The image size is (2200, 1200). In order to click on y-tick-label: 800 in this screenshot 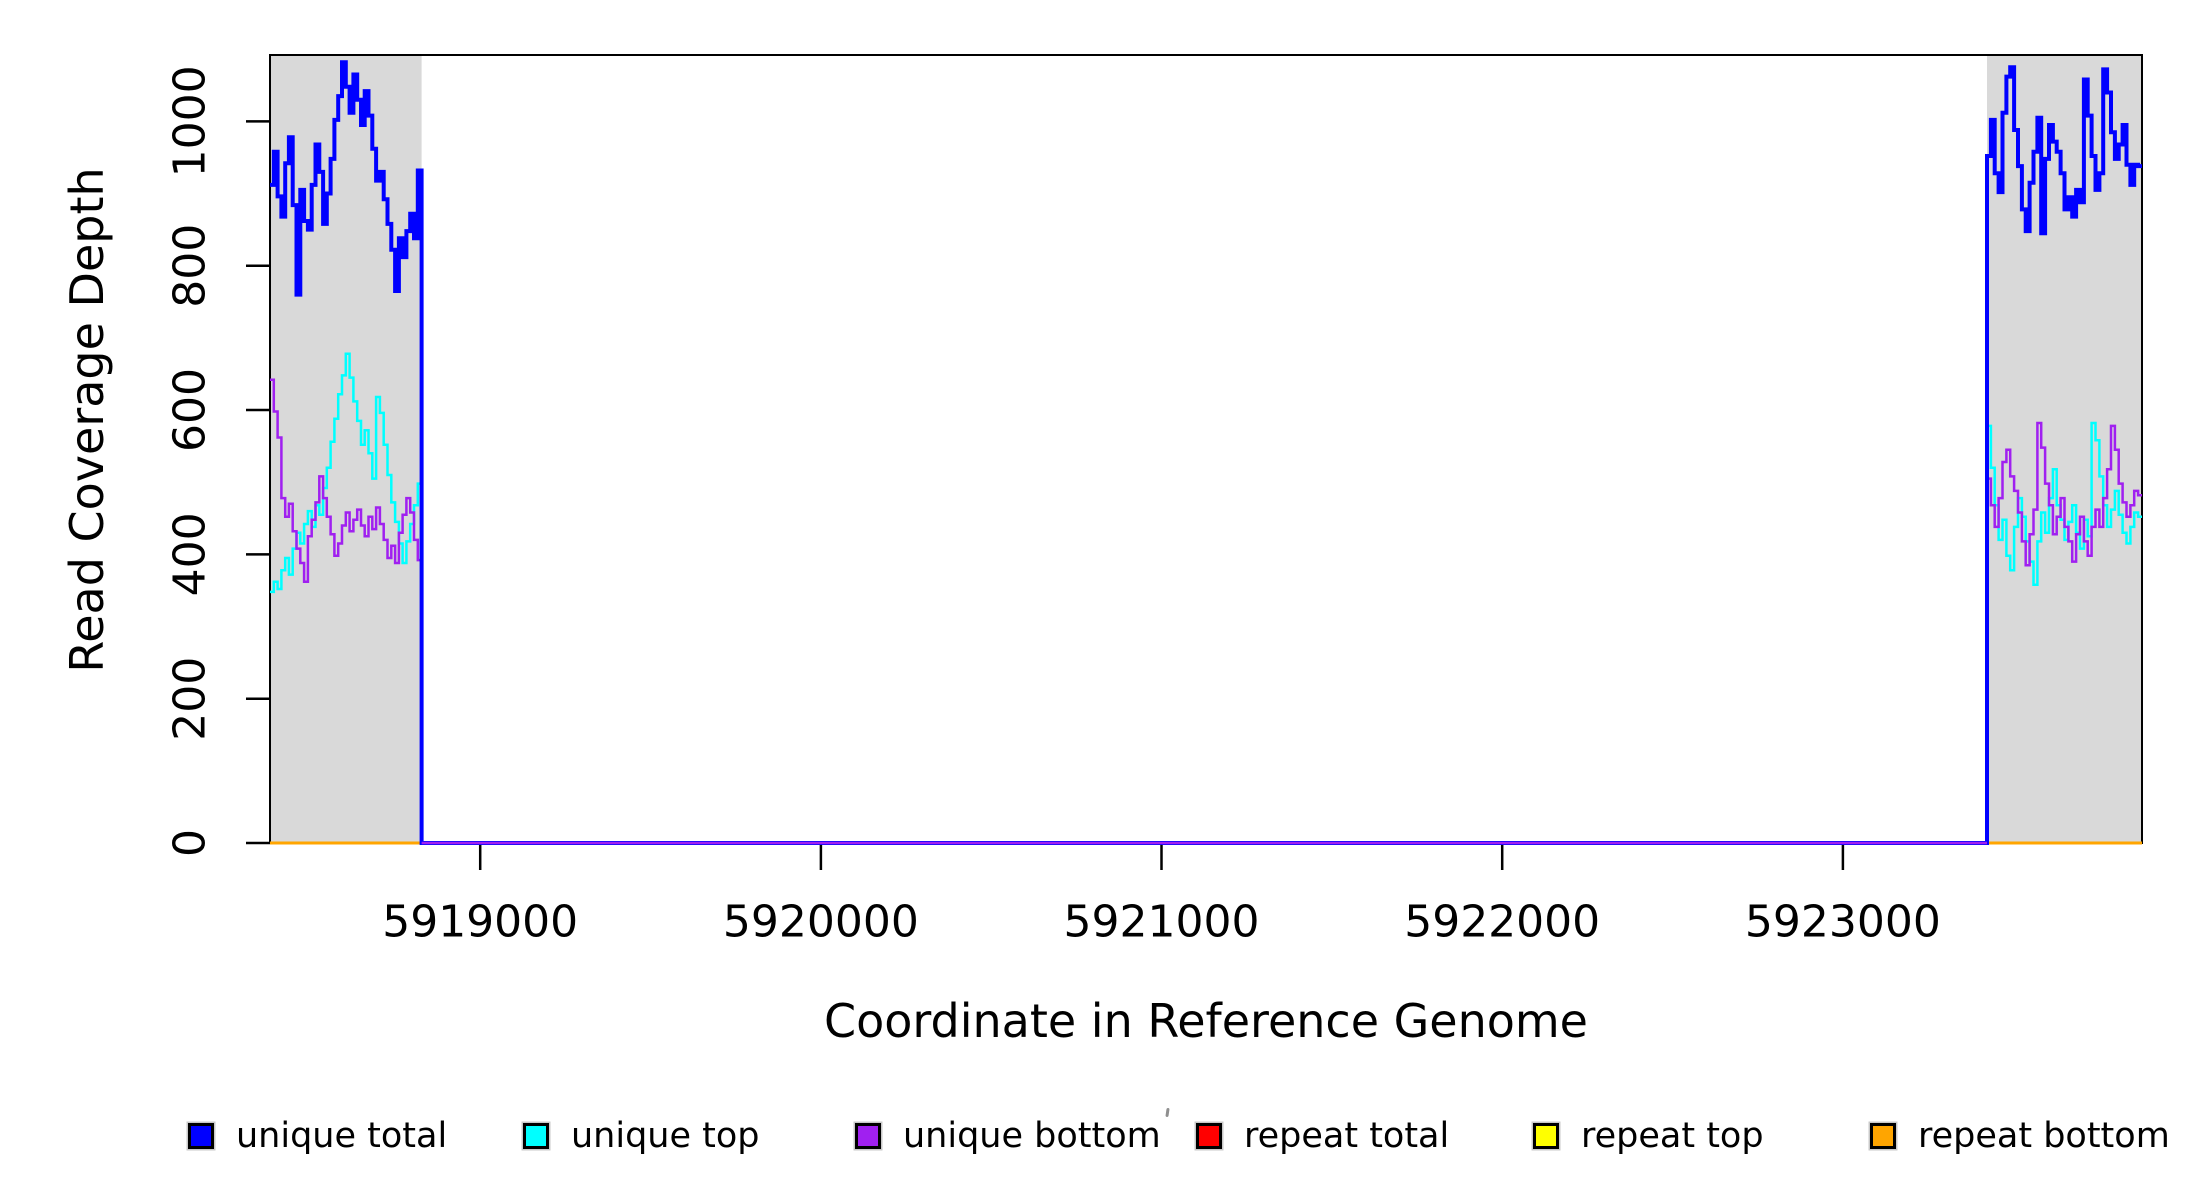, I will do `click(190, 266)`.